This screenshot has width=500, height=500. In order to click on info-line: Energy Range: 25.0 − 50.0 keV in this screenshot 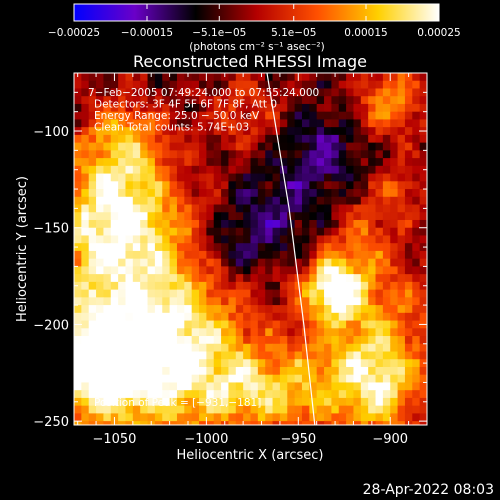, I will do `click(177, 116)`.